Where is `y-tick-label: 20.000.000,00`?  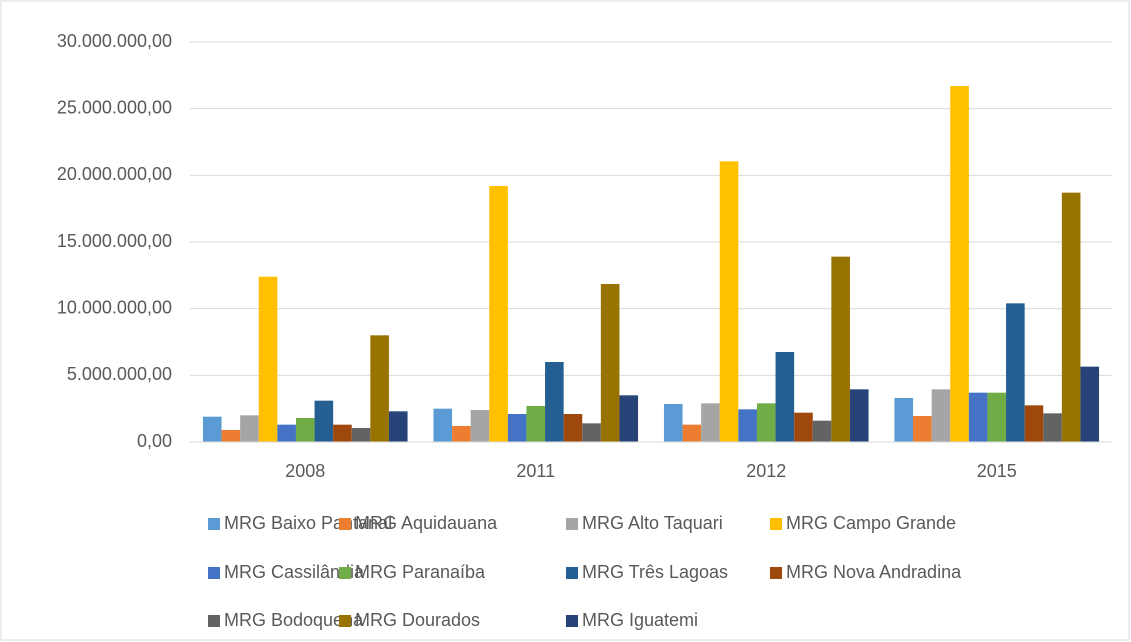
y-tick-label: 20.000.000,00 is located at coordinates (114, 174).